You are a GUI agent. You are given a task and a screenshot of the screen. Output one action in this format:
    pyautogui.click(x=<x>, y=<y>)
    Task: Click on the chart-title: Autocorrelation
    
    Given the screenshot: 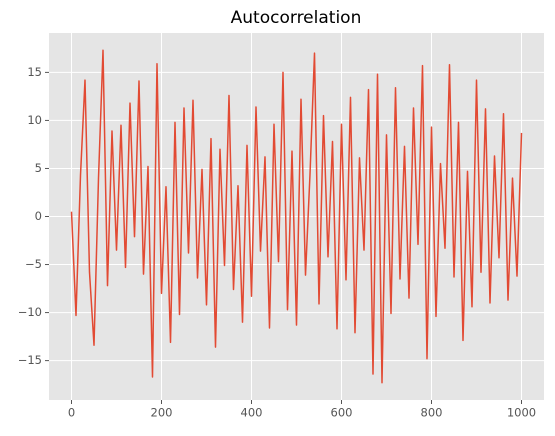 What is the action you would take?
    pyautogui.click(x=296, y=18)
    